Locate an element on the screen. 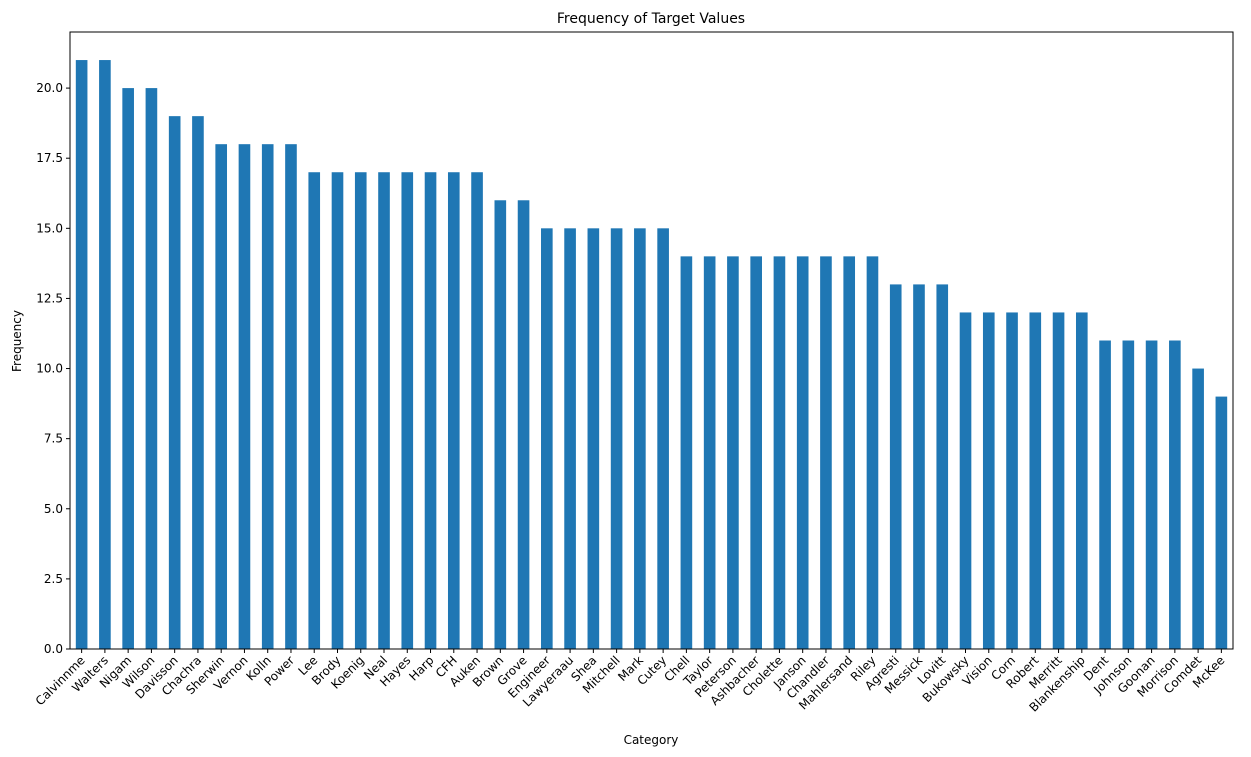 This screenshot has width=1251, height=757. bar-lawyeraau is located at coordinates (570, 438).